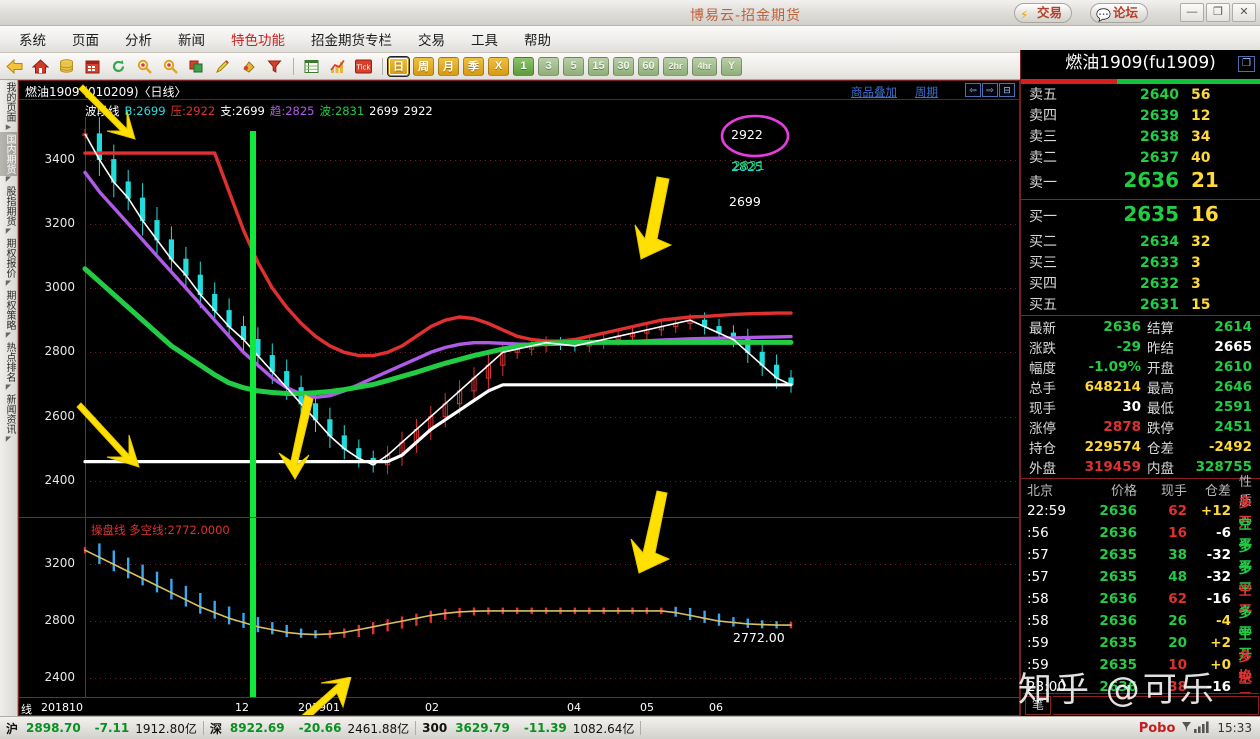 The width and height of the screenshot is (1260, 739). Describe the element at coordinates (1038, 705) in the screenshot. I see `tab-ticks: 笔` at that location.